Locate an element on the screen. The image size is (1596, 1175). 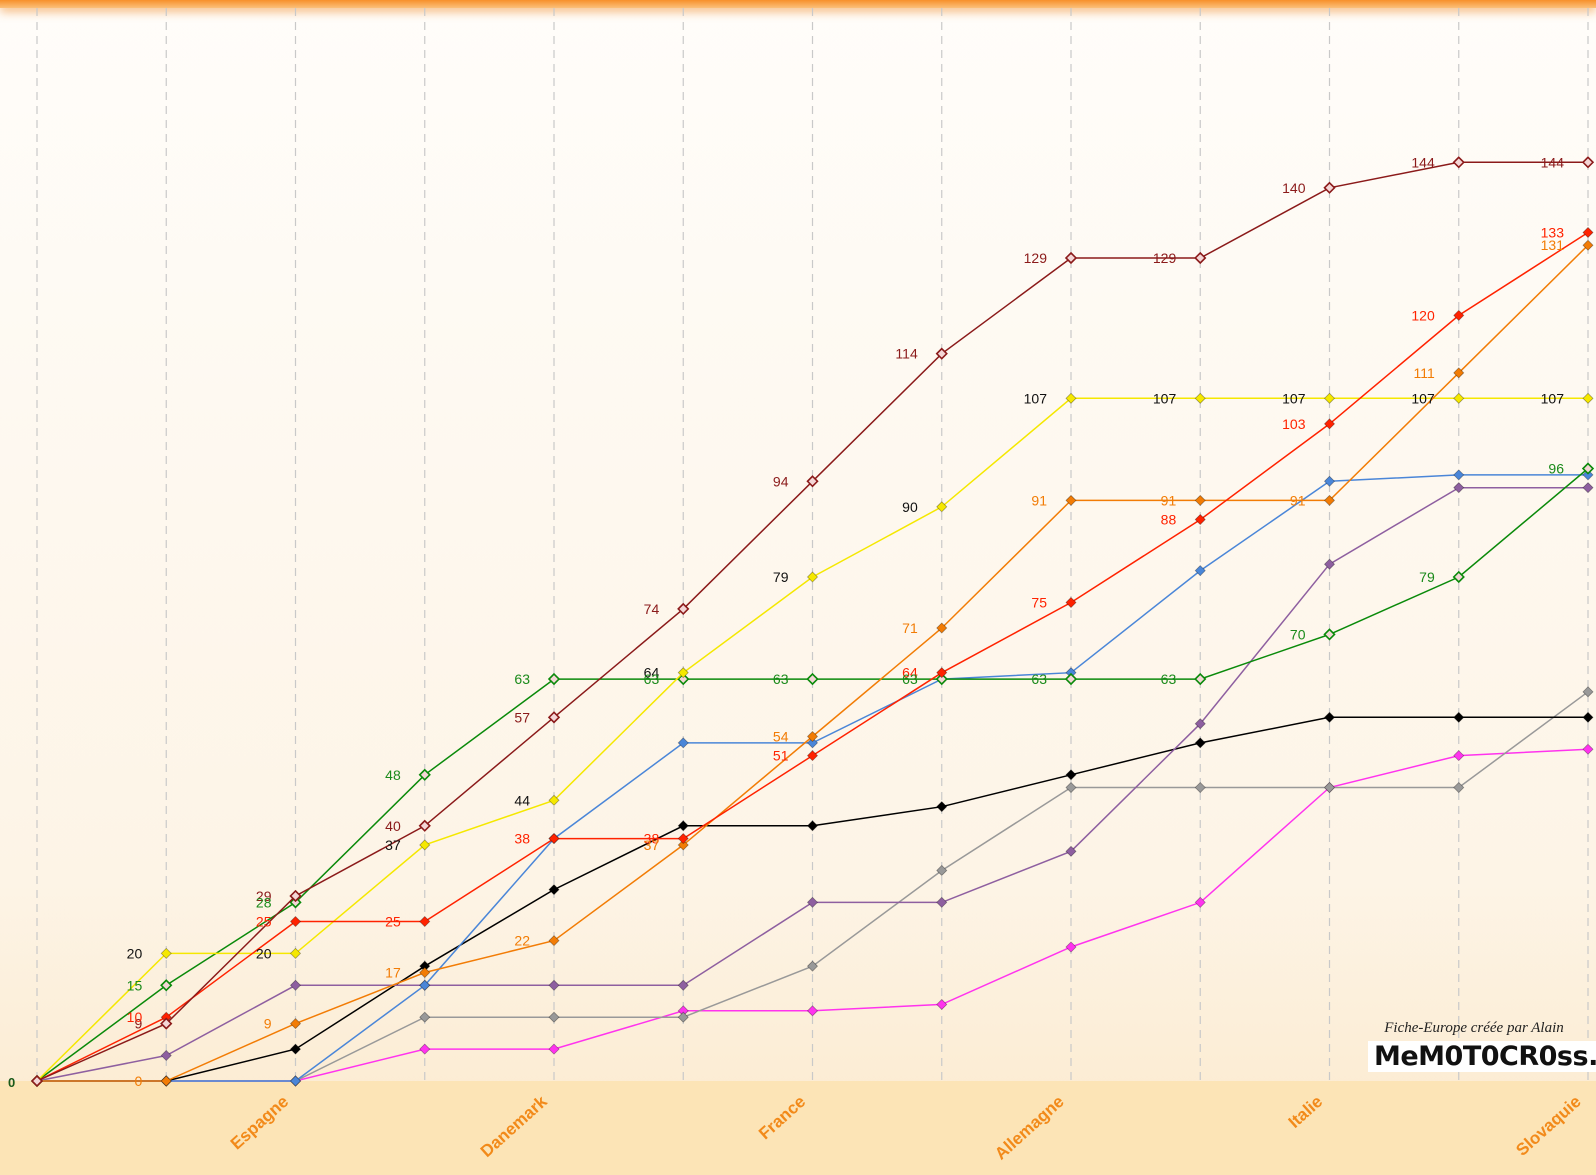
series-0-data-label-8: 114 is located at coordinates (906, 354).